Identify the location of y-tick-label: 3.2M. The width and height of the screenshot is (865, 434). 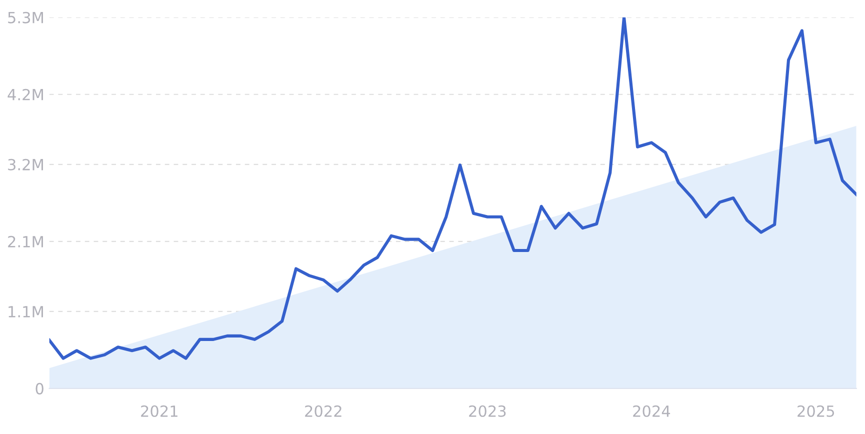
(25, 164).